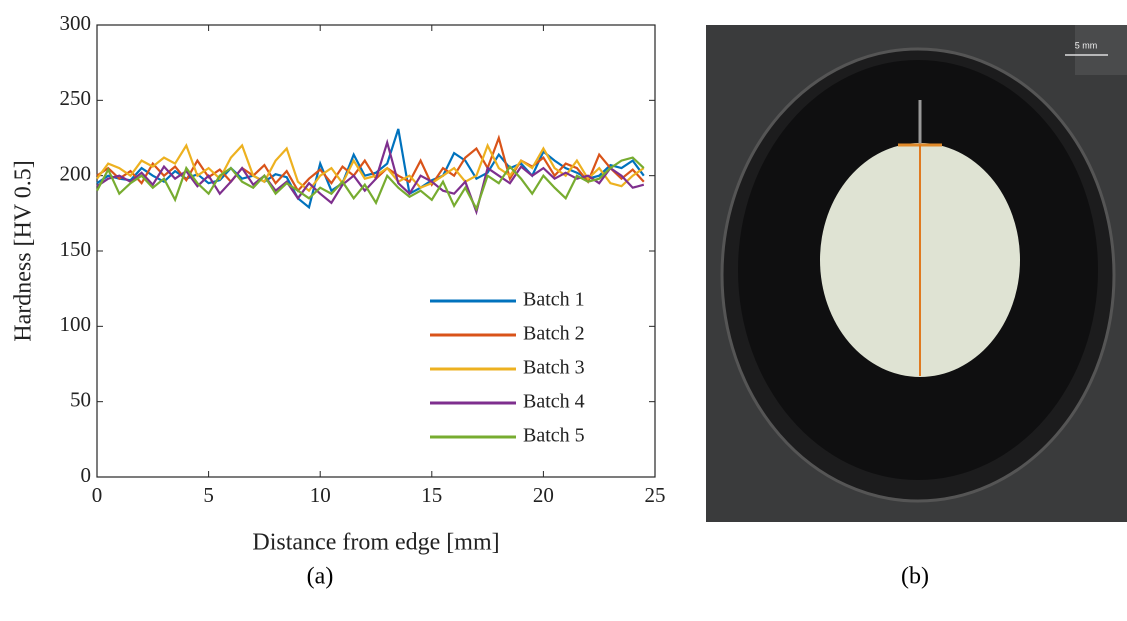  I want to click on legend-label: Batch 1, so click(554, 300).